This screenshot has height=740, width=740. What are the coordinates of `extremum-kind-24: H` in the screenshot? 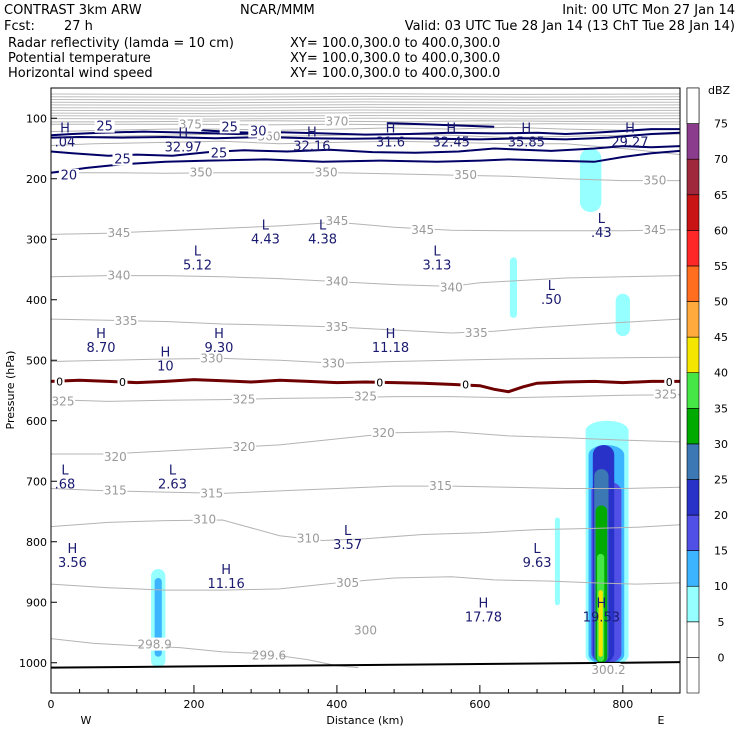 It's located at (601, 603).